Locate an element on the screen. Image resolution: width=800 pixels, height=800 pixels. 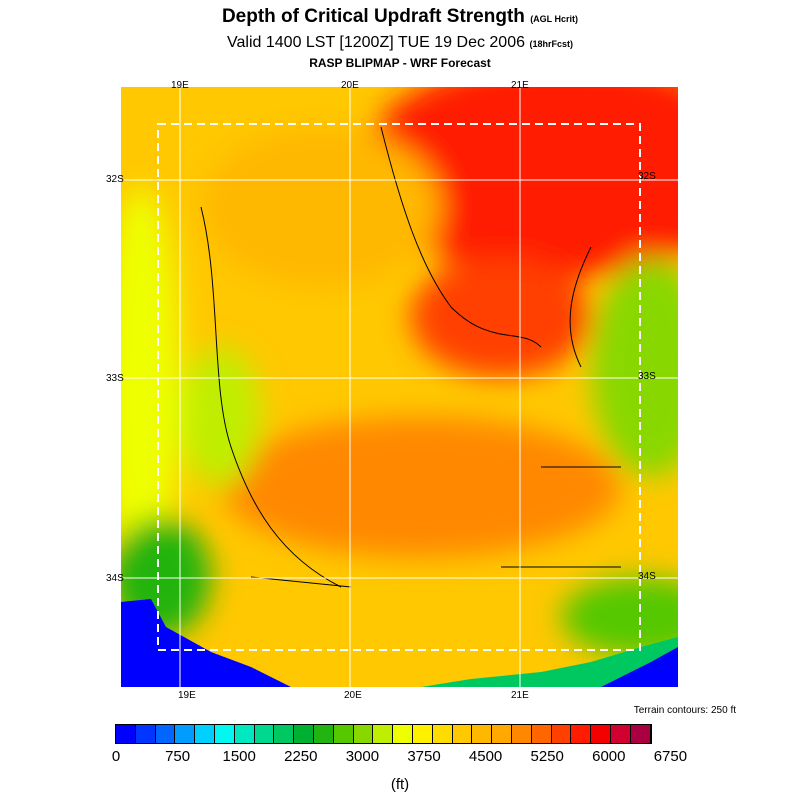
colorbar-unit: (ft) is located at coordinates (400, 784).